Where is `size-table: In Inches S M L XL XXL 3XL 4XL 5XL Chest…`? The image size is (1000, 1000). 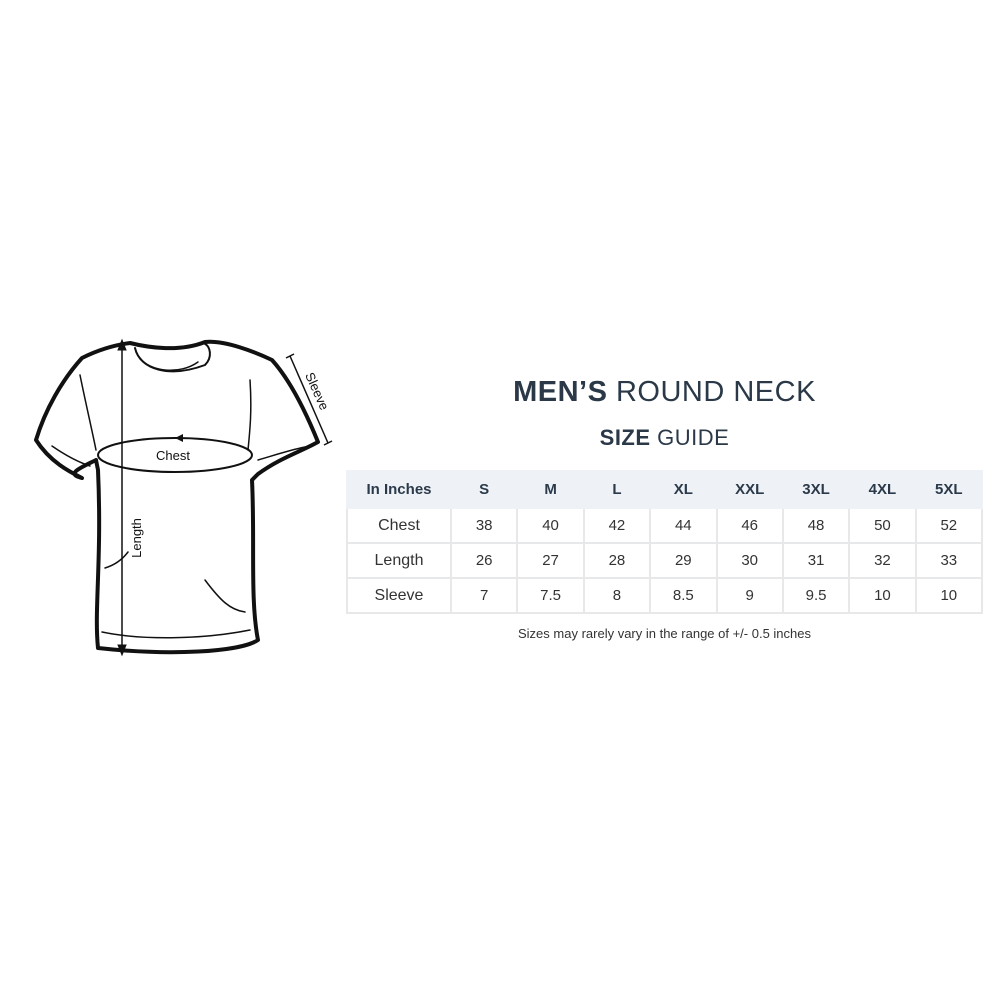
size-table: In Inches S M L XL XXL 3XL 4XL 5XL Chest… is located at coordinates (665, 542).